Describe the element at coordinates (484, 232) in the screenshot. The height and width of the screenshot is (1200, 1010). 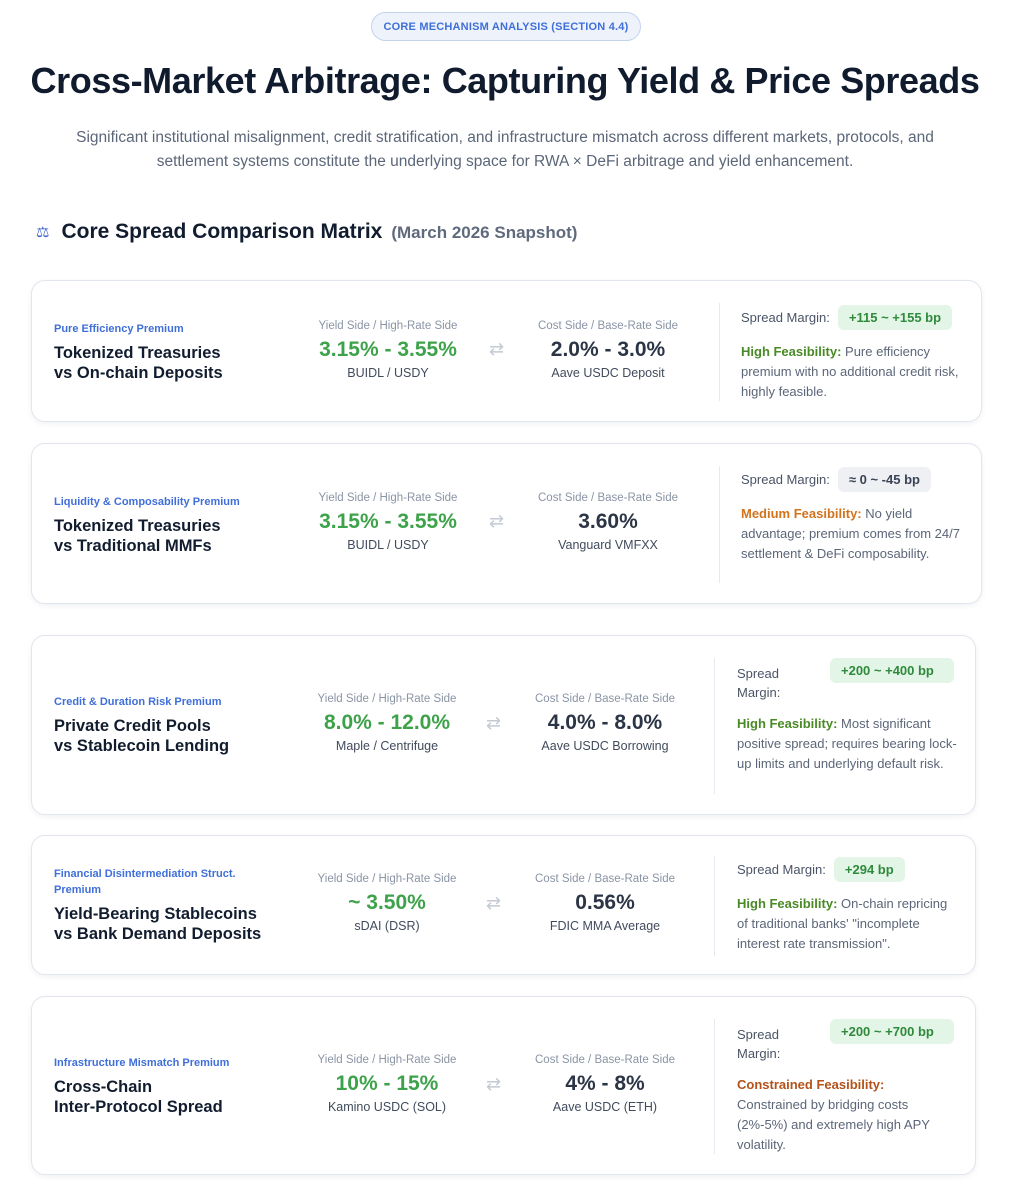
I see `section-note: (March 2026 Snapshot)` at that location.